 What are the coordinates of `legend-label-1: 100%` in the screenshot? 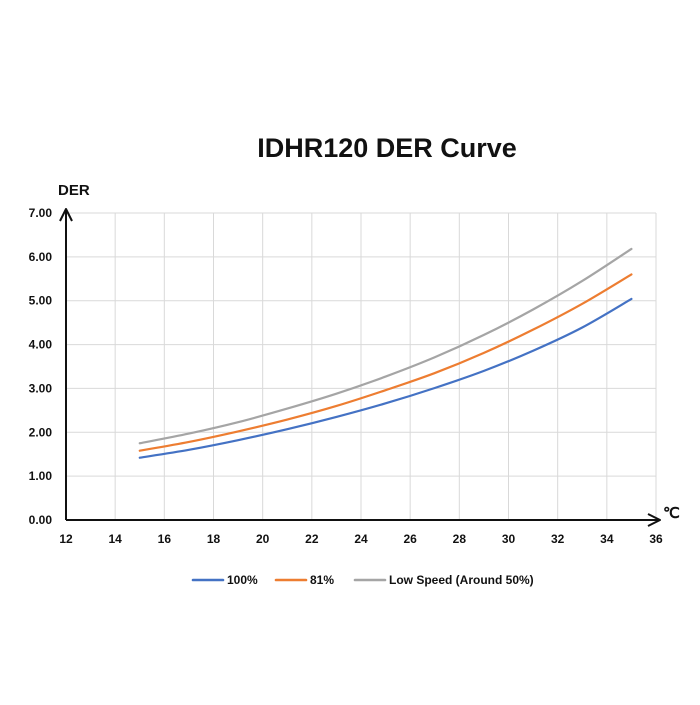 It's located at (242, 580).